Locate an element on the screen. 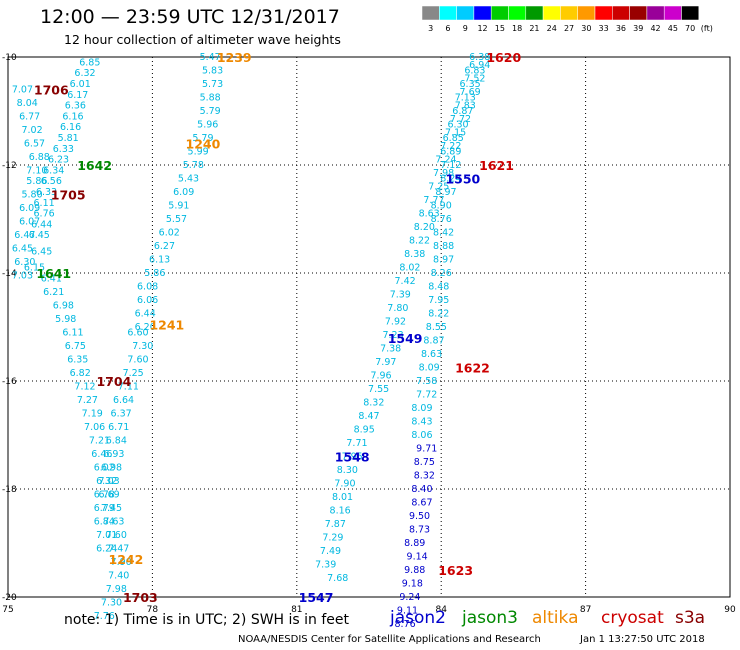 The image size is (740, 650). y-tick-label: -14 is located at coordinates (9, 274).